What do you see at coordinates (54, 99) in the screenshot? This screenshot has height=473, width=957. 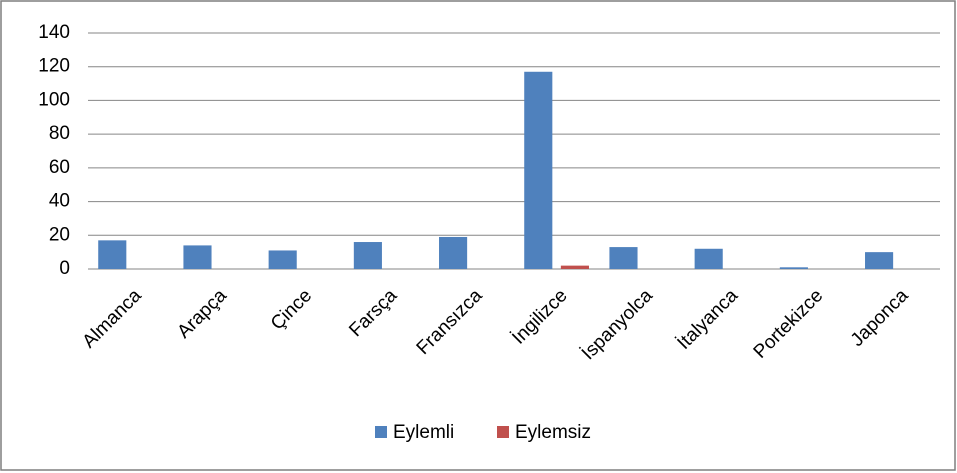 I see `y-tick-label: 100` at bounding box center [54, 99].